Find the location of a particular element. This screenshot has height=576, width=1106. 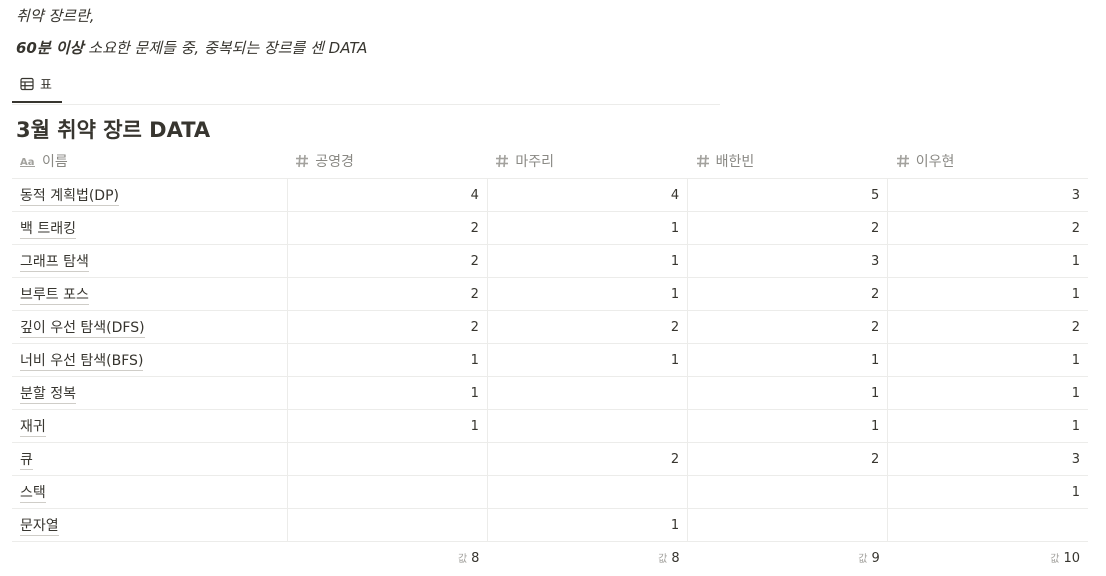

calculation-row: 값 8 값 8 값 9 값 10 is located at coordinates (550, 558).